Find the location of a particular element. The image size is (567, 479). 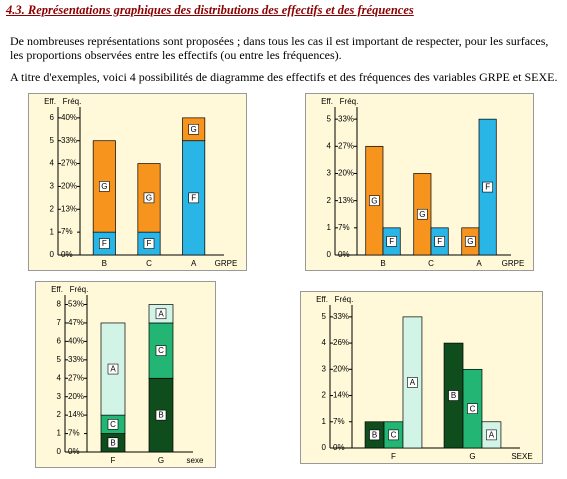

y2-tick-label: 26% is located at coordinates (341, 342).